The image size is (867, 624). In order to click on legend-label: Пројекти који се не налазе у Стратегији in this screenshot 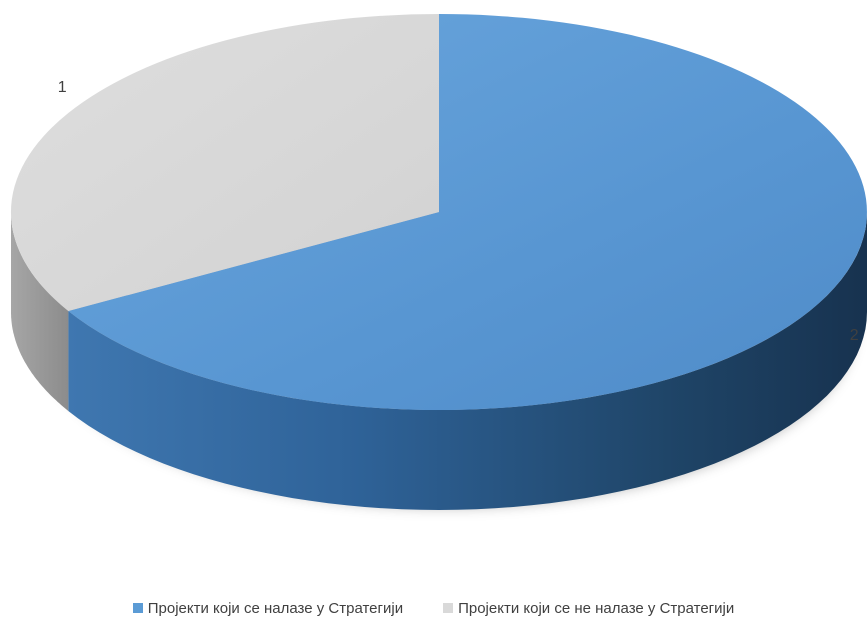, I will do `click(596, 608)`.